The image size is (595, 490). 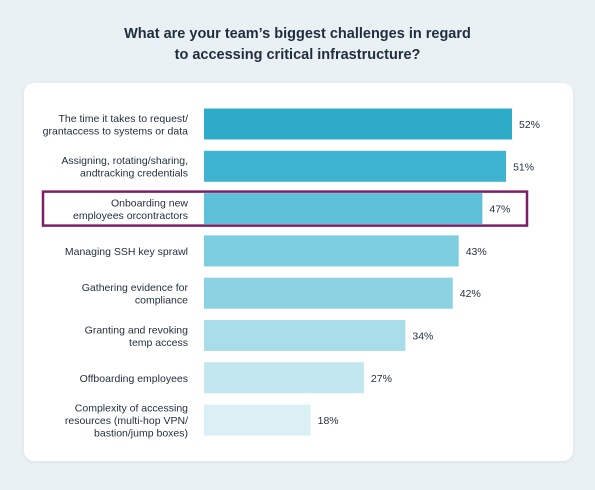 I want to click on category-label-line: Gathering evidence for, so click(x=135, y=288).